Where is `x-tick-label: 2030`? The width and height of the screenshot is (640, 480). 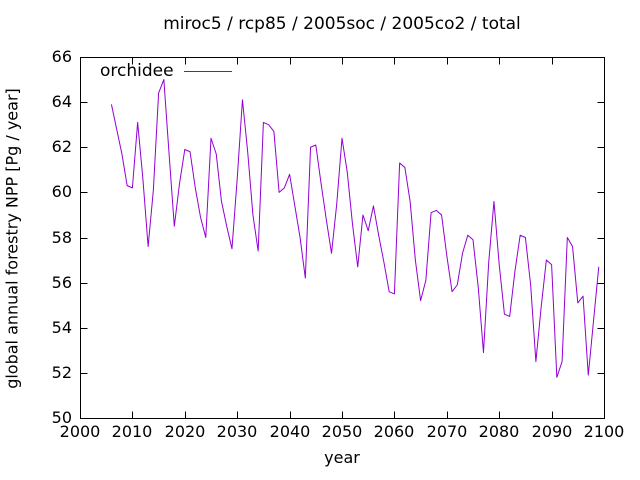
x-tick-label: 2030 is located at coordinates (237, 431).